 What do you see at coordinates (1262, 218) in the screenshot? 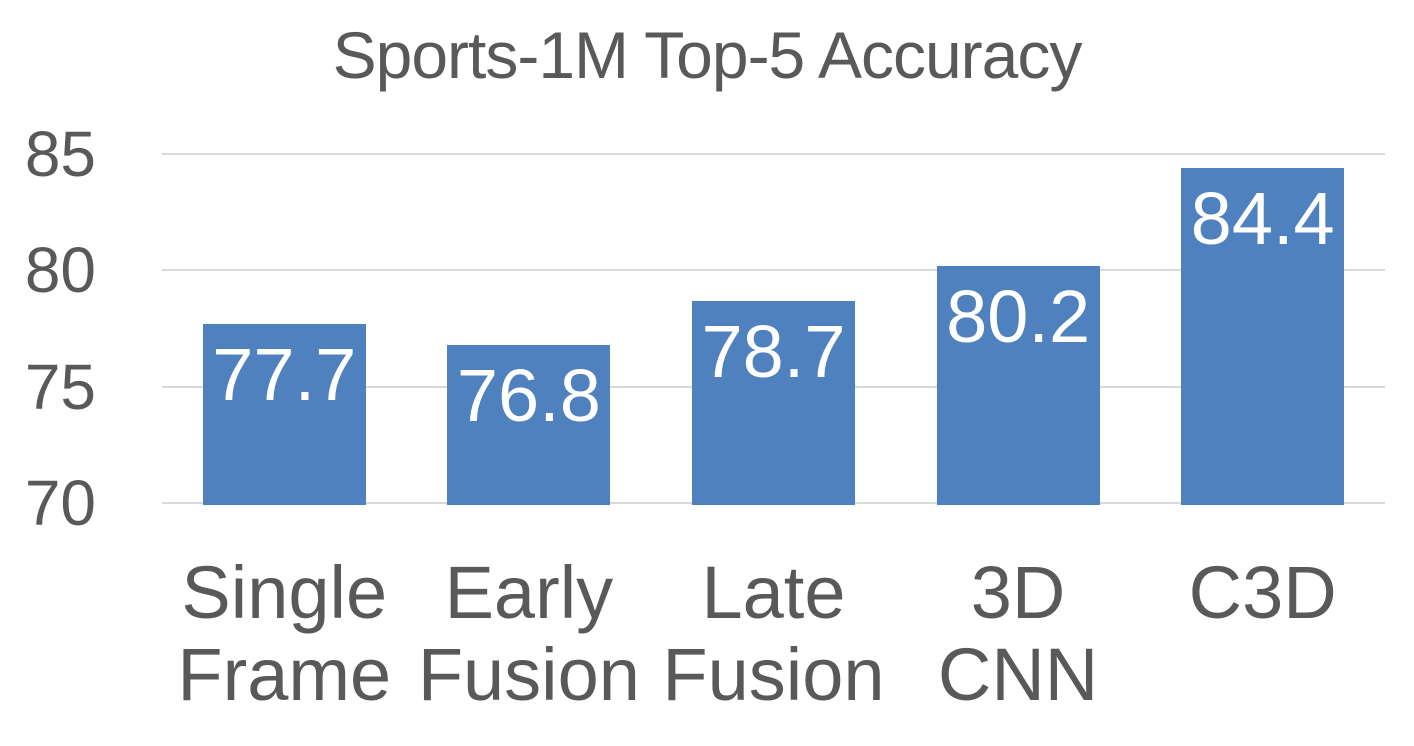
I see `bar-value-label: 84.4` at bounding box center [1262, 218].